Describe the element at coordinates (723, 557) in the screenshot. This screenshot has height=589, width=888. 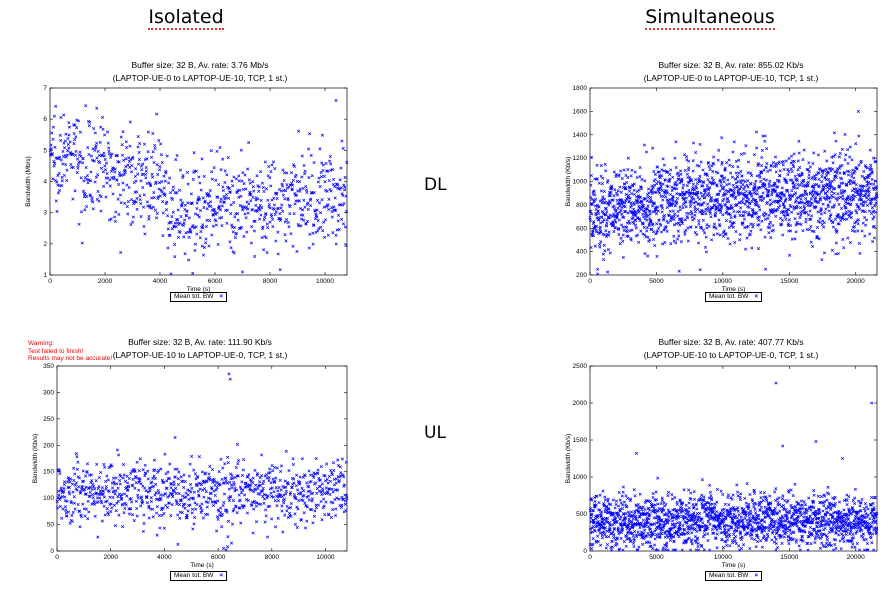
I see `x-tick-label: 10000` at that location.